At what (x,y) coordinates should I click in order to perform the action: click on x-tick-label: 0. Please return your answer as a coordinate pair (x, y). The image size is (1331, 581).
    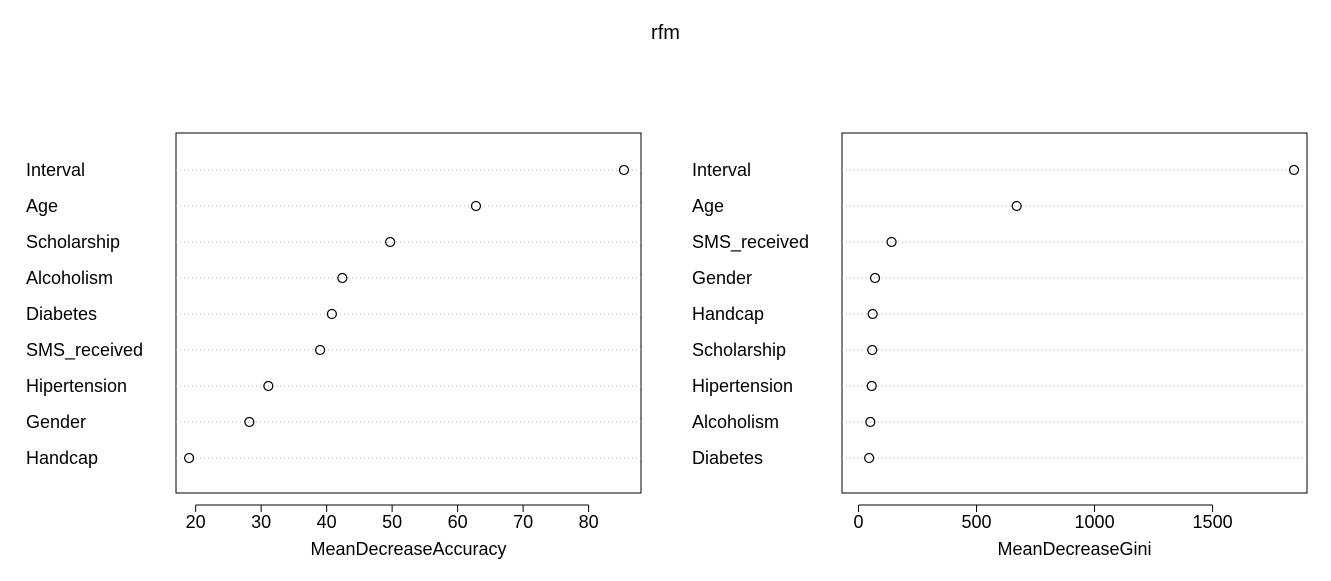
    Looking at the image, I should click on (859, 522).